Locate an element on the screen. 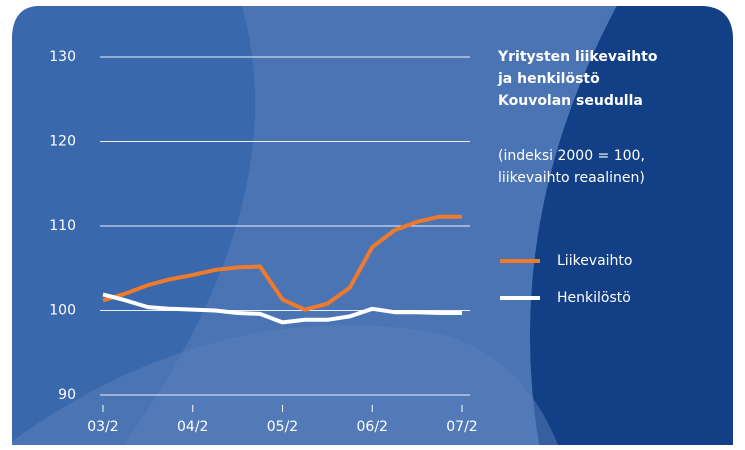 This screenshot has width=745, height=450. x-tick-label: 07/2 is located at coordinates (461, 427).